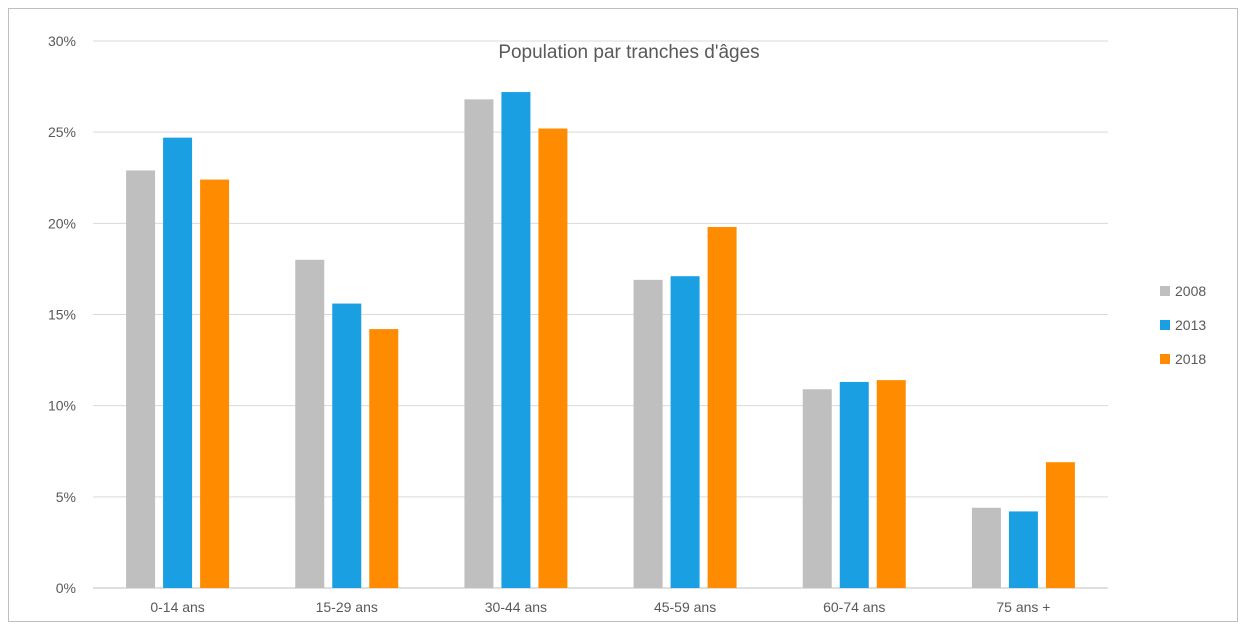 The image size is (1248, 631). What do you see at coordinates (66, 588) in the screenshot?
I see `y-tick-label: 0%` at bounding box center [66, 588].